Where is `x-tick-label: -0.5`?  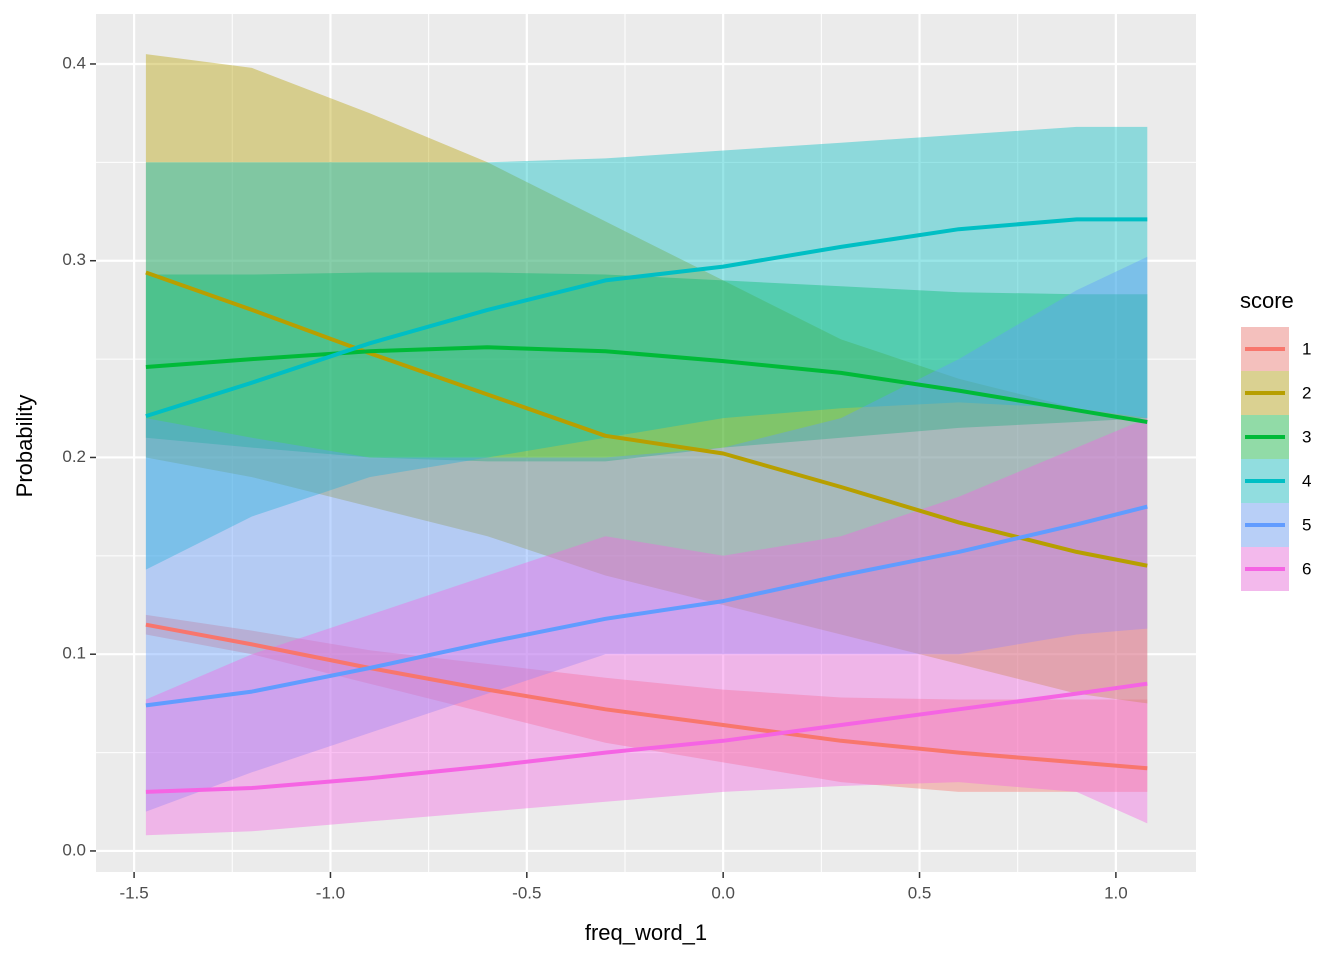 x-tick-label: -0.5 is located at coordinates (526, 892).